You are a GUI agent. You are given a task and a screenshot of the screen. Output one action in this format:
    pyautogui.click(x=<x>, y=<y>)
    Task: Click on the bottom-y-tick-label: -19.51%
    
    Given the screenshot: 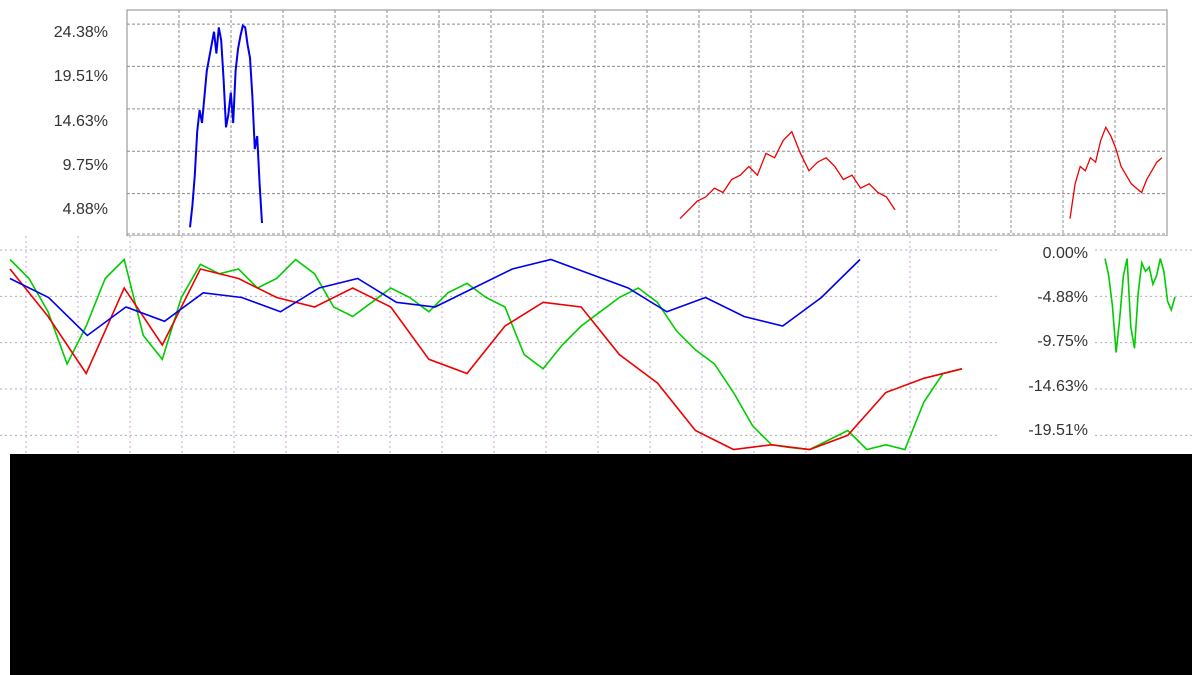 What is the action you would take?
    pyautogui.click(x=1058, y=430)
    